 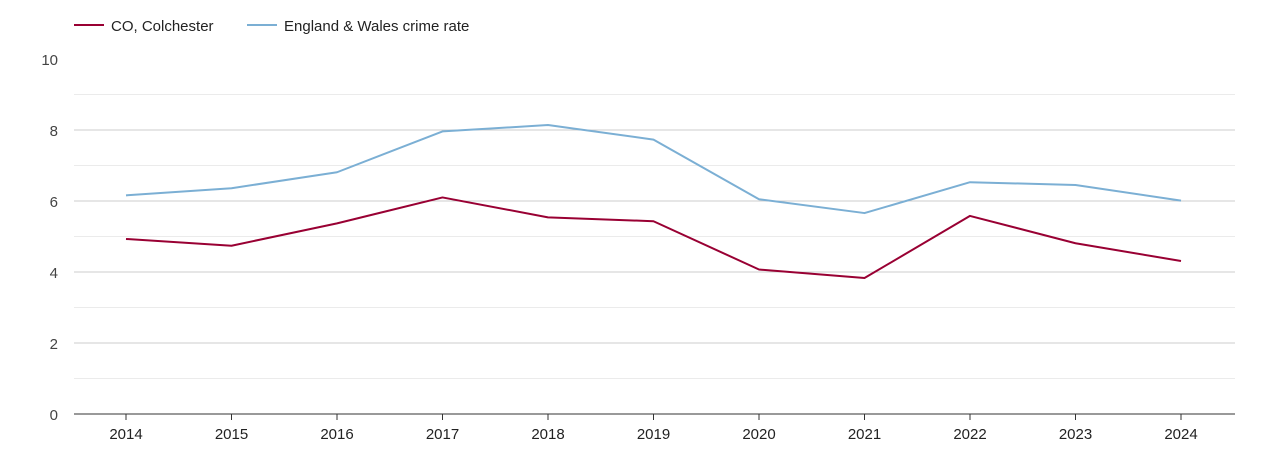 What do you see at coordinates (271, 26) in the screenshot?
I see `legend: CO, Colchester England & Wales crime rate` at bounding box center [271, 26].